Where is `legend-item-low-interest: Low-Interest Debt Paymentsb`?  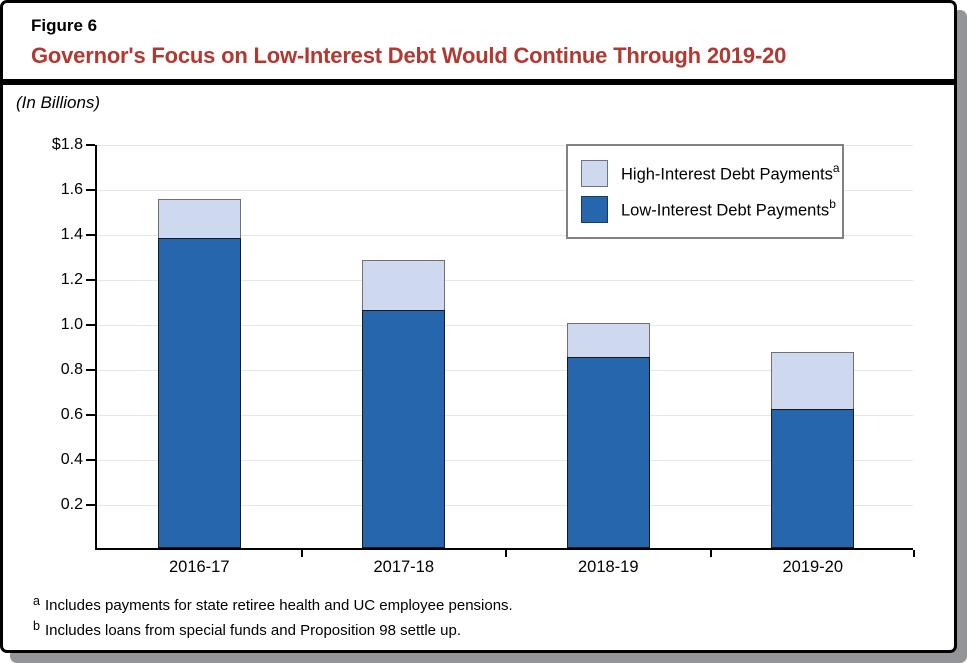 legend-item-low-interest: Low-Interest Debt Paymentsb is located at coordinates (711, 209).